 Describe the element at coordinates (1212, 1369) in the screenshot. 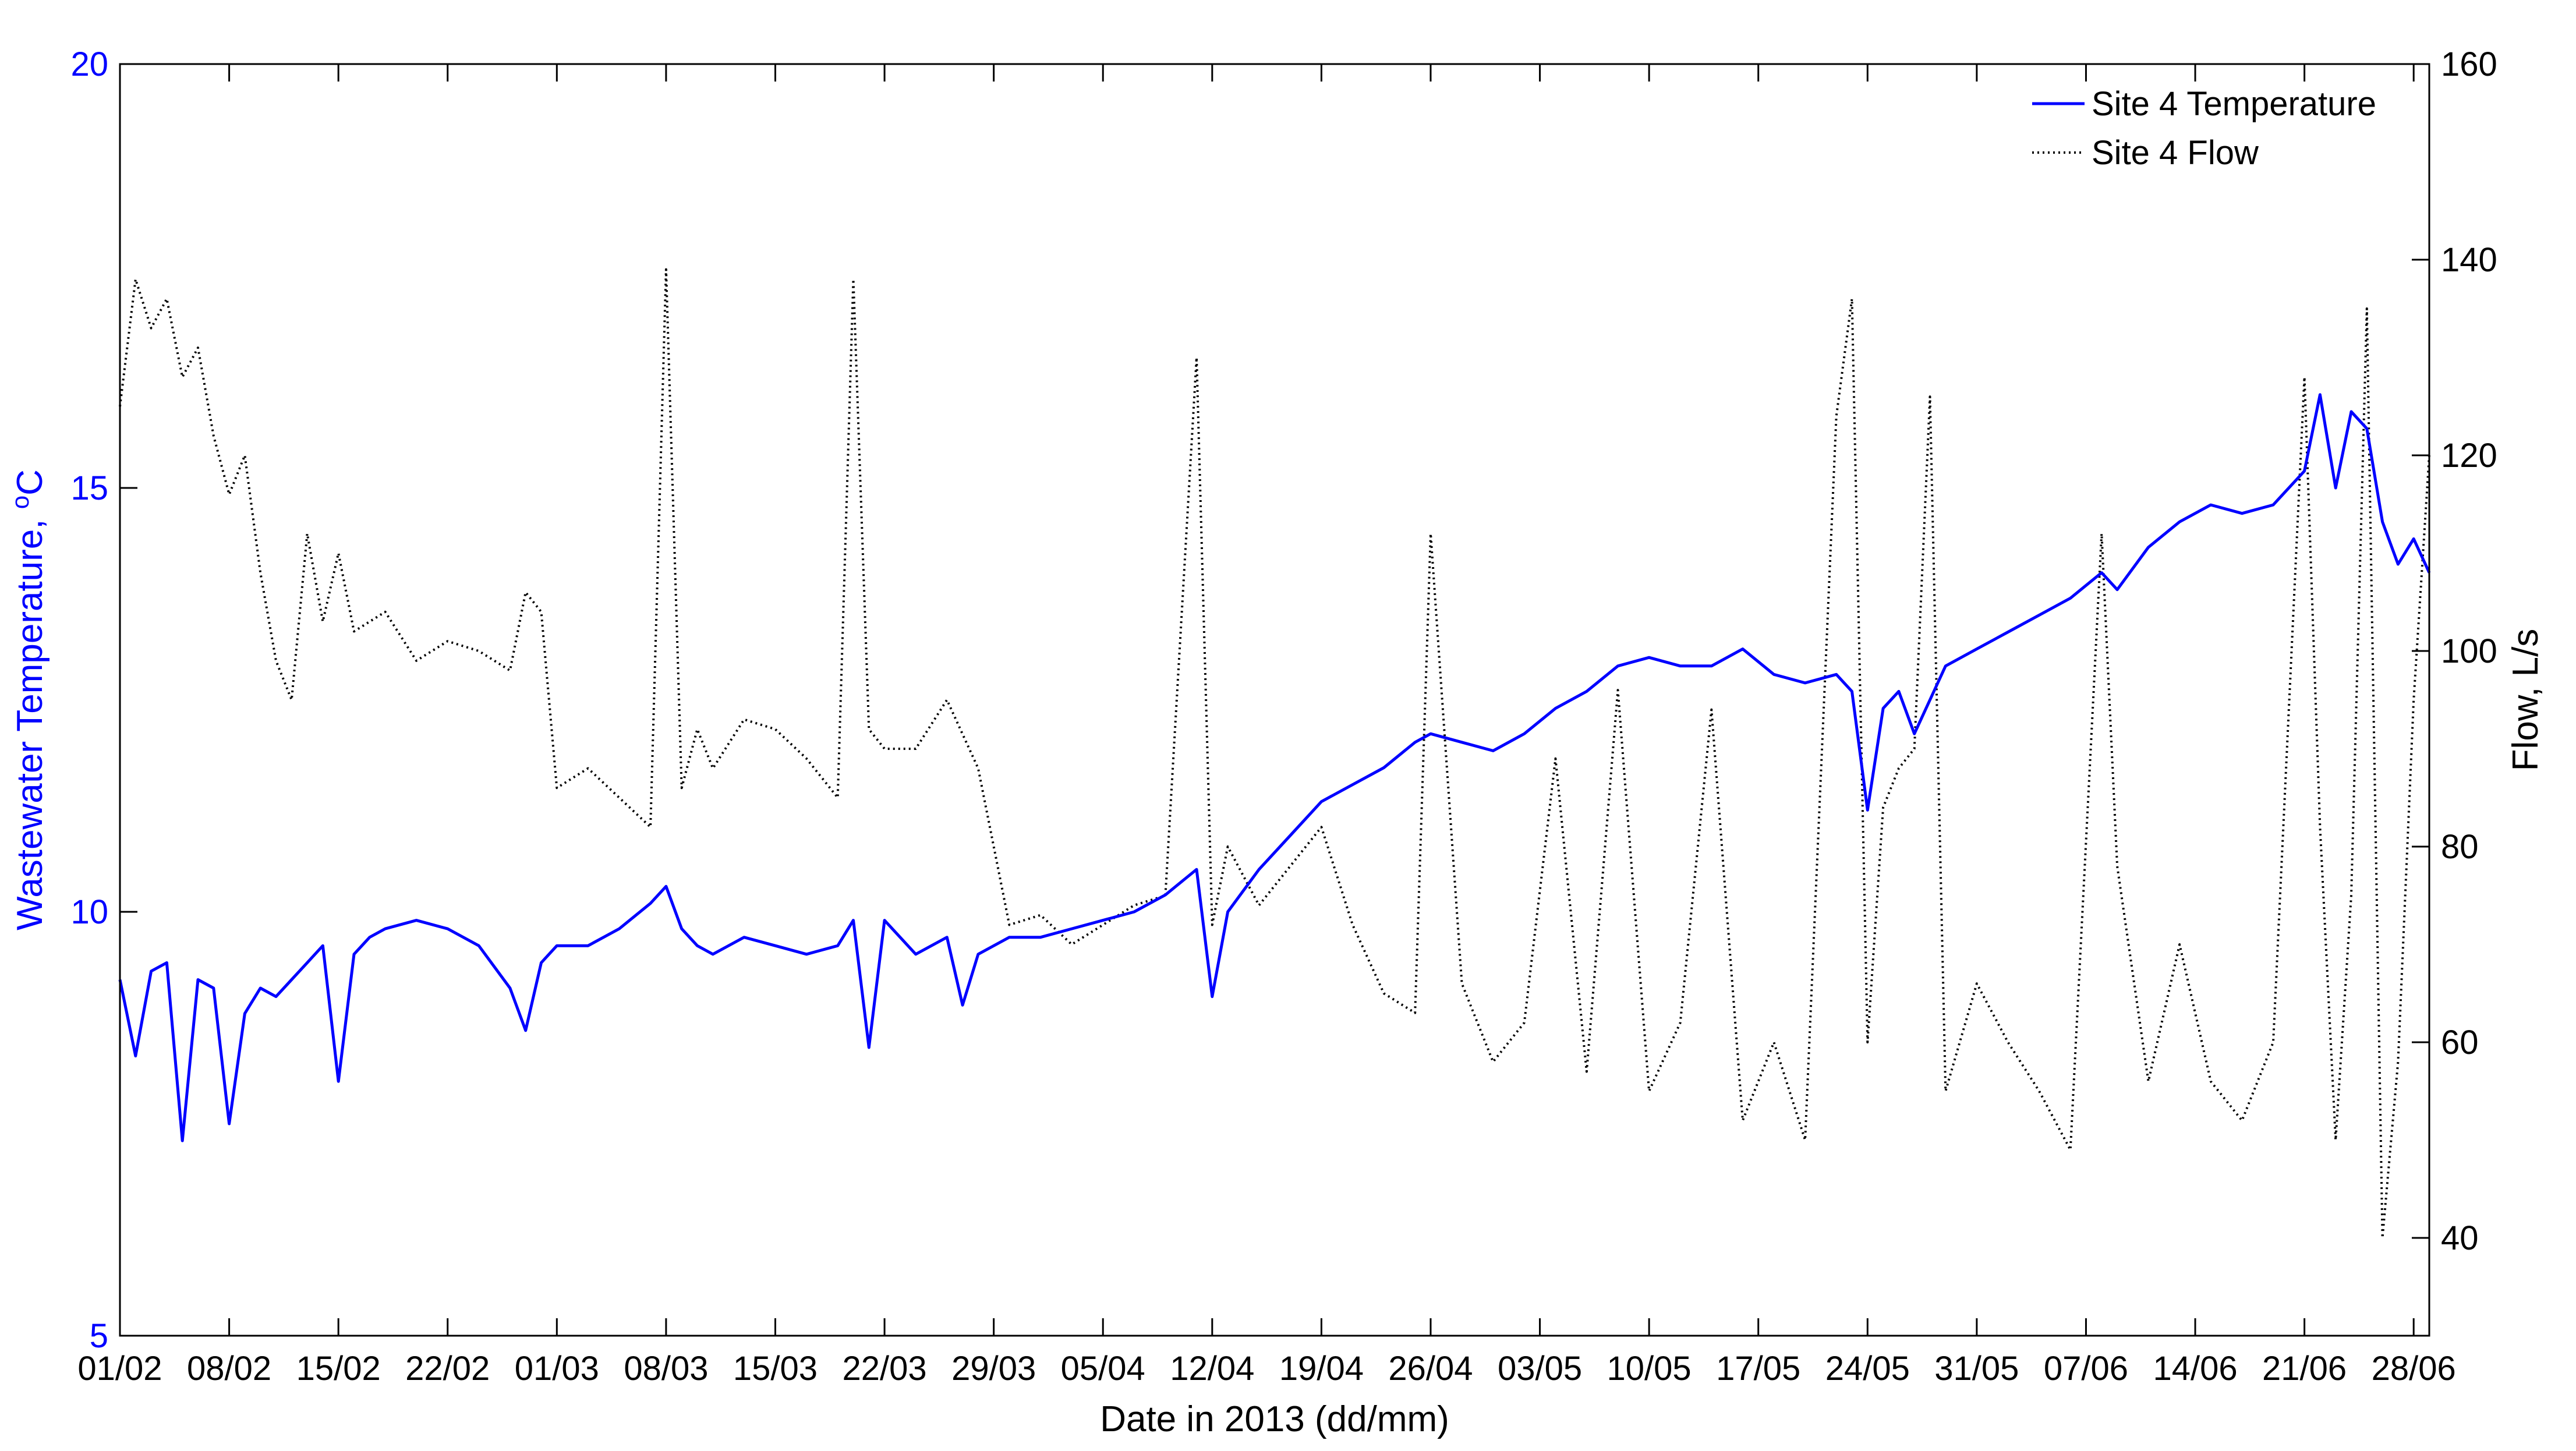

I see `x-tick-label: 12/04` at that location.